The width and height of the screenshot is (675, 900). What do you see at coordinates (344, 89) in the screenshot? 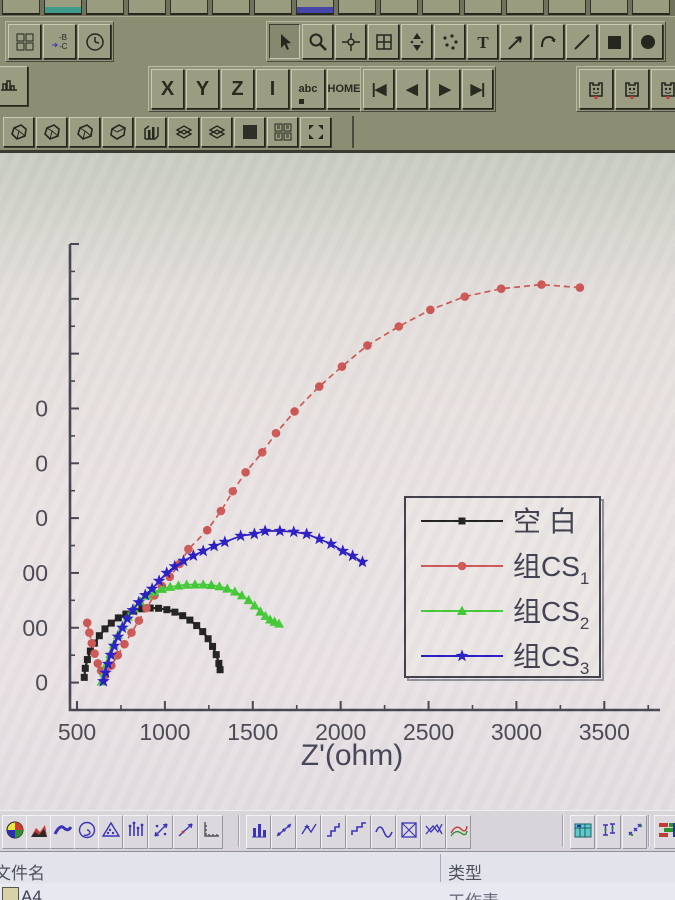
I see `home-button: HOME` at bounding box center [344, 89].